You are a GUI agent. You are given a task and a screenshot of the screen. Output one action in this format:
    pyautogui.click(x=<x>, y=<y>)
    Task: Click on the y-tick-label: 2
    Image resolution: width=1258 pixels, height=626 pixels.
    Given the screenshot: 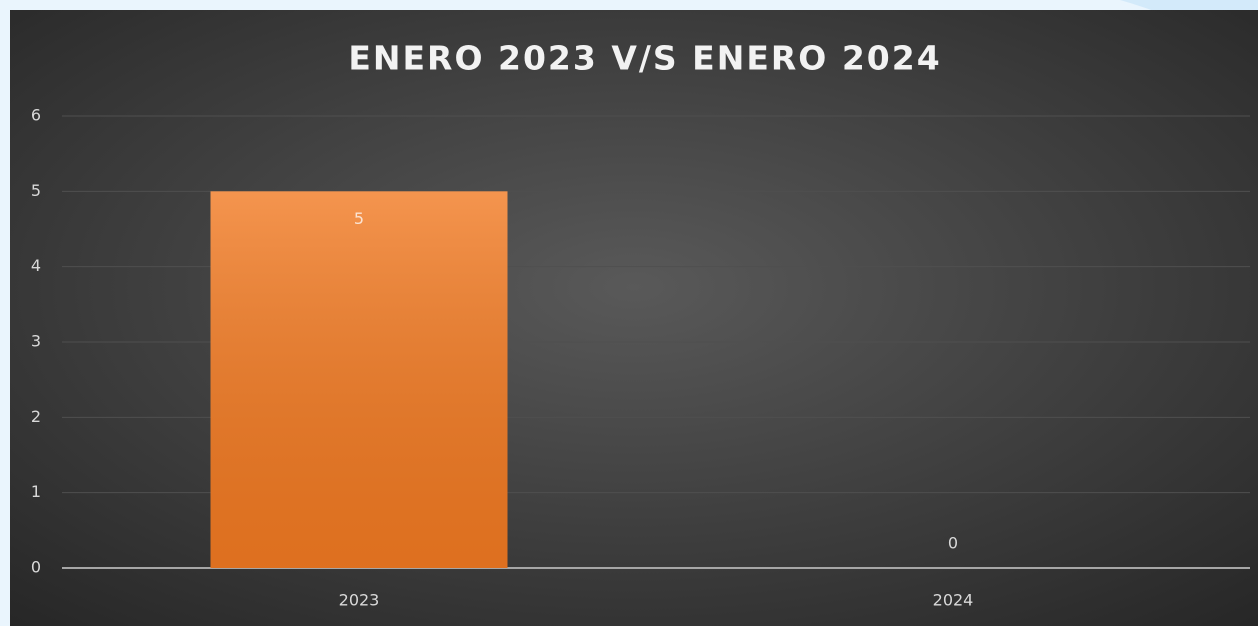 What is the action you would take?
    pyautogui.click(x=36, y=416)
    